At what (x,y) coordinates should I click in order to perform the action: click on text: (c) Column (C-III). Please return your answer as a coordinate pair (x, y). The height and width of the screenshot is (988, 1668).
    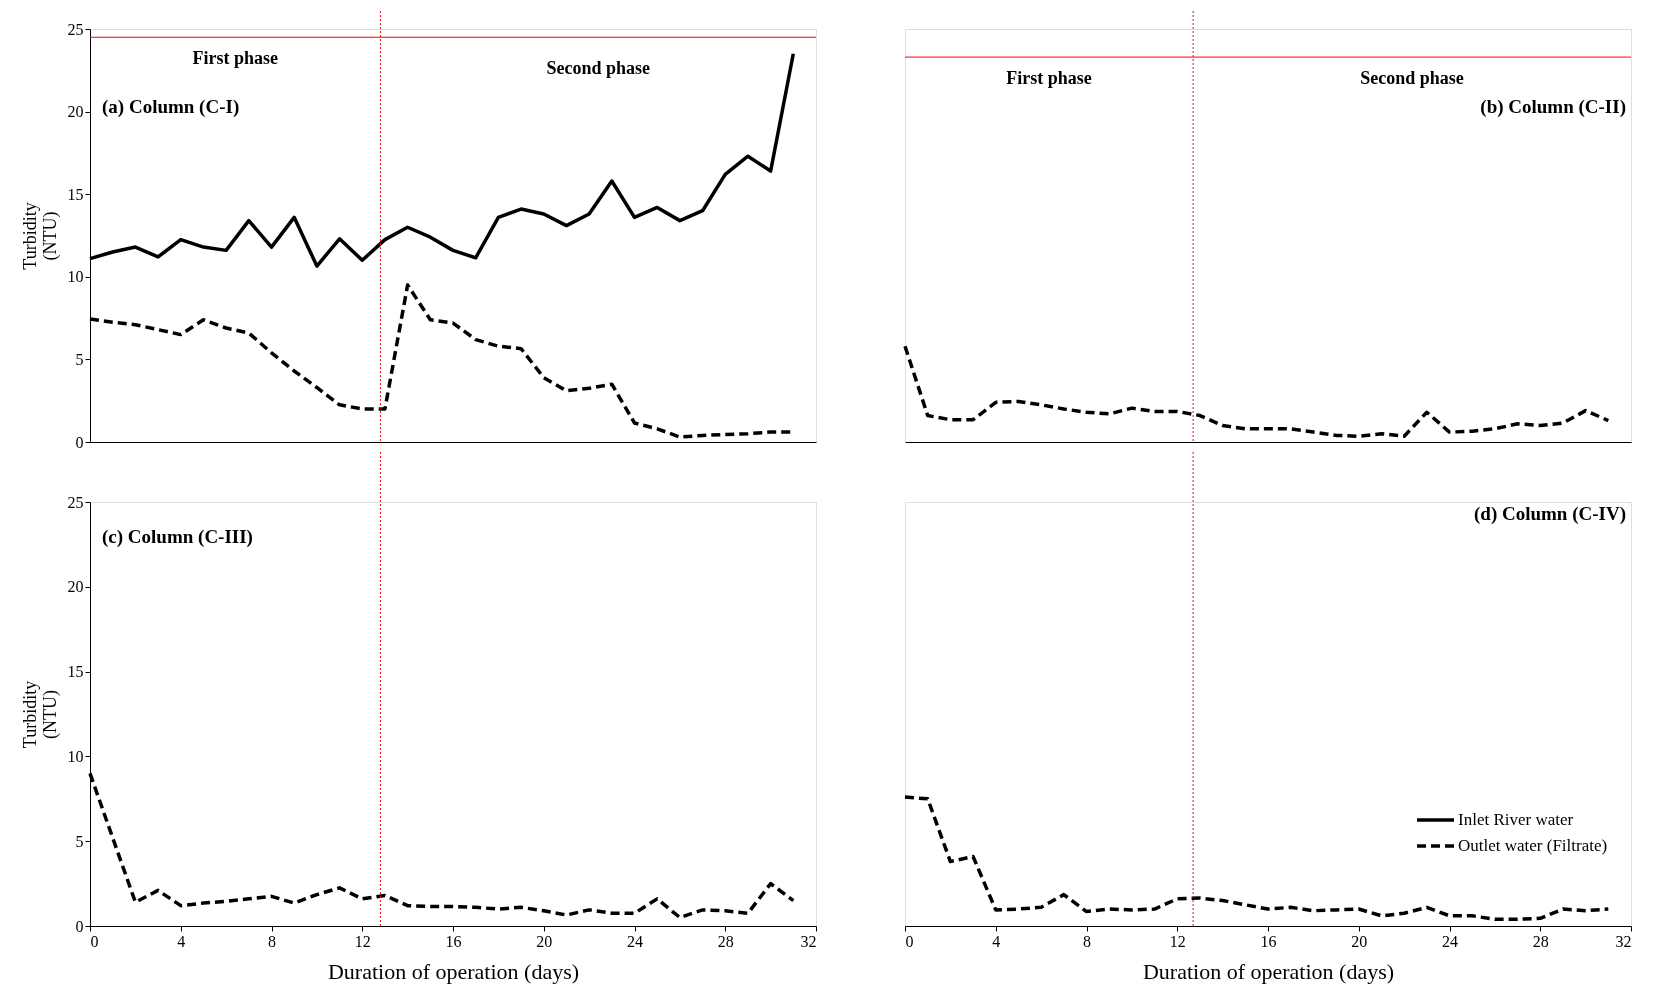
    Looking at the image, I should click on (177, 537).